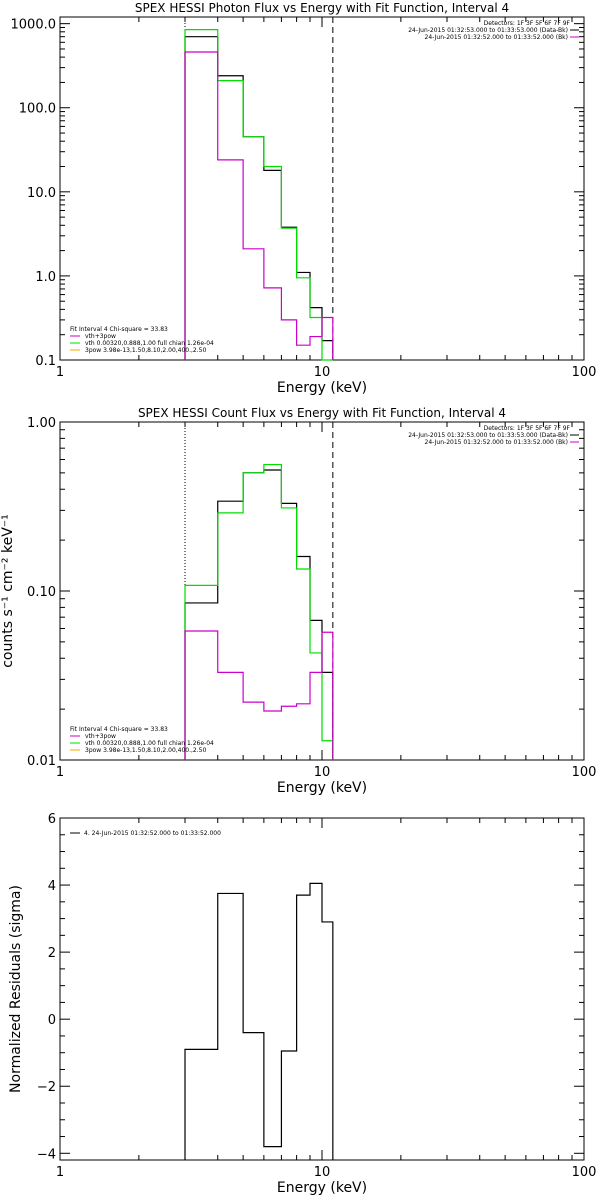 The height and width of the screenshot is (1200, 600). What do you see at coordinates (45, 277) in the screenshot?
I see `y-tick-label: 1.0` at bounding box center [45, 277].